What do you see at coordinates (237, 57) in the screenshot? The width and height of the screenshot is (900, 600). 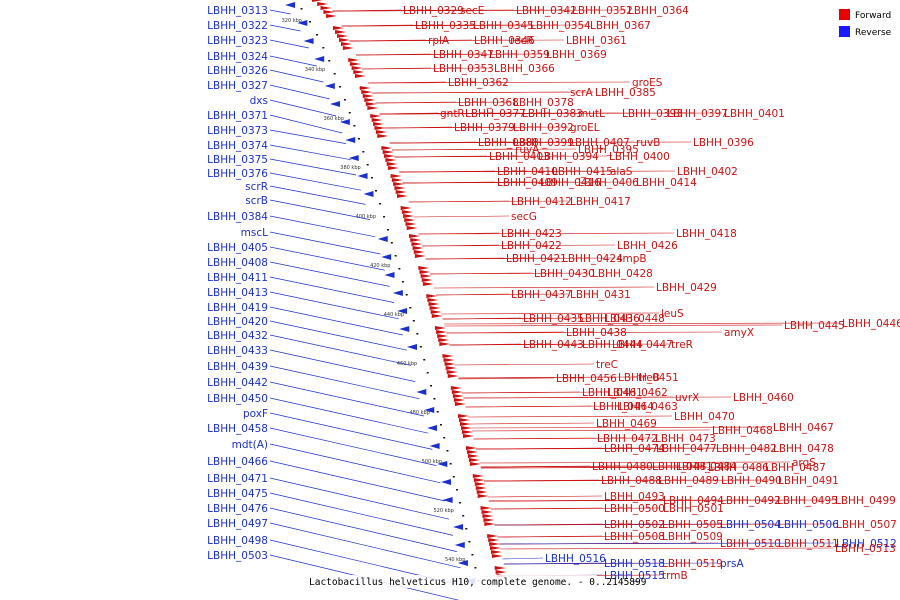 I see `reverse-gene-label: LBHH_0324` at bounding box center [237, 57].